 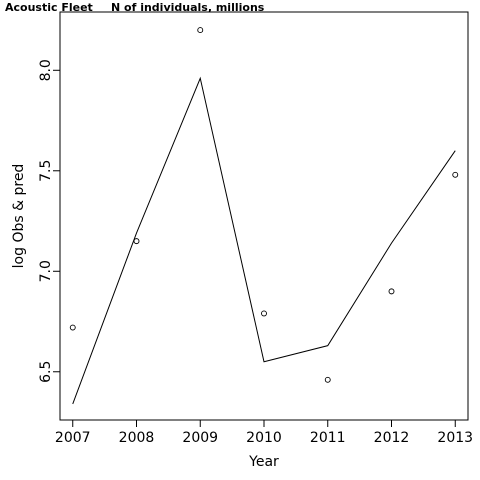 I want to click on chart-subtitle: N of individuals, millions, so click(x=188, y=7).